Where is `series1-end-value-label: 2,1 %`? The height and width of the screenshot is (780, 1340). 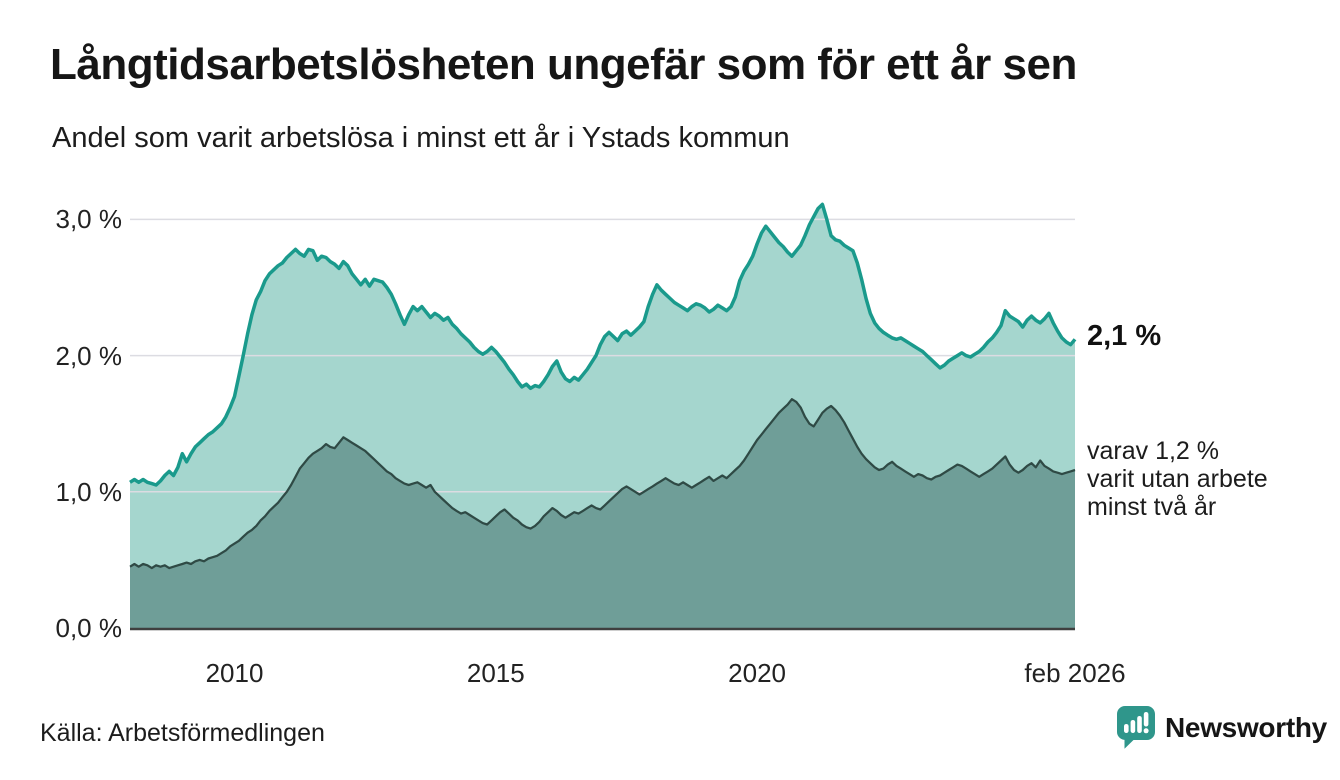 series1-end-value-label: 2,1 % is located at coordinates (1124, 336).